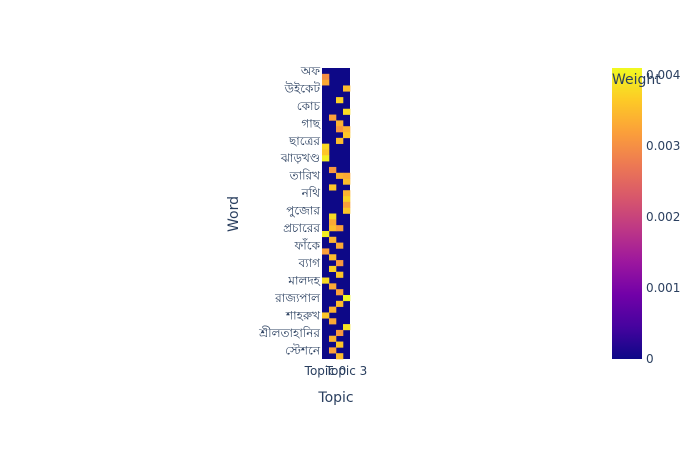 The width and height of the screenshot is (700, 450). What do you see at coordinates (650, 359) in the screenshot?
I see `colorbar-tick-label: 0` at bounding box center [650, 359].